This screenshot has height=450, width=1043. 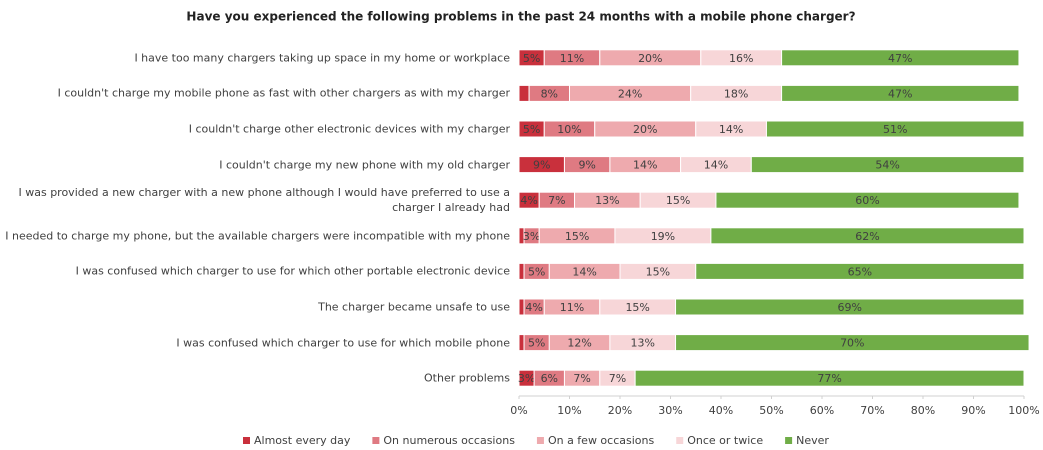 What do you see at coordinates (620, 410) in the screenshot?
I see `x-tick-label: 20%` at bounding box center [620, 410].